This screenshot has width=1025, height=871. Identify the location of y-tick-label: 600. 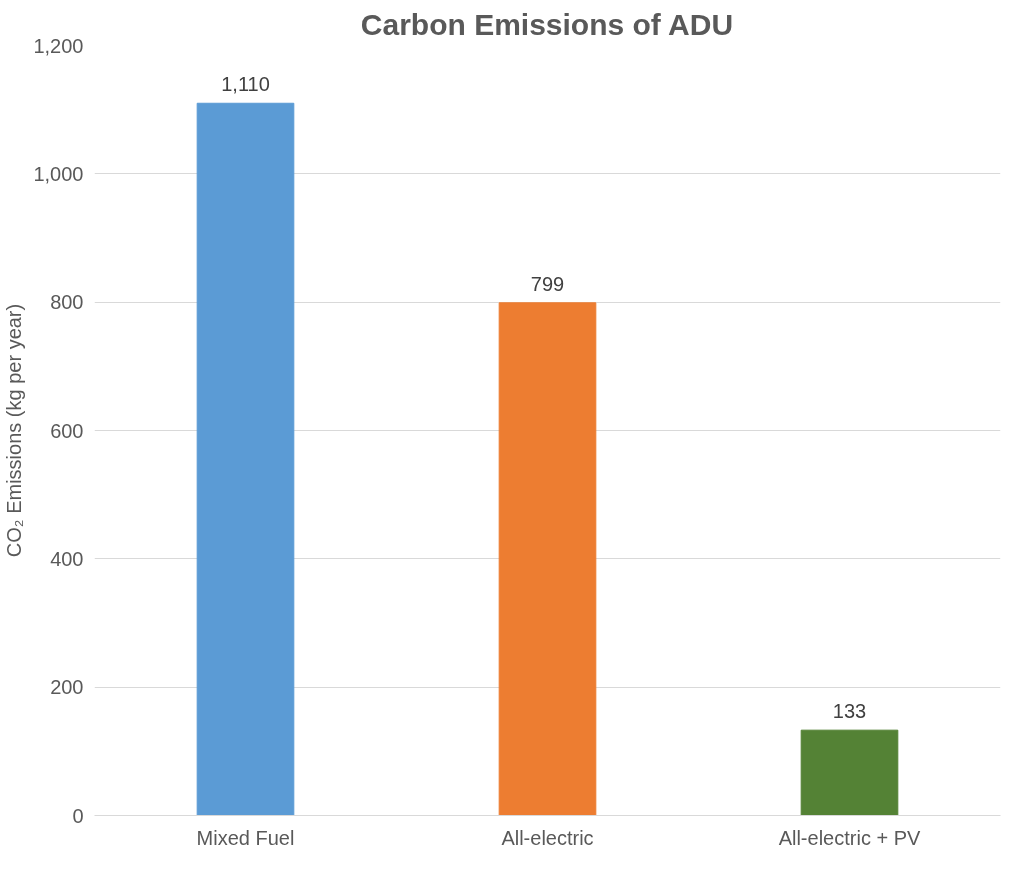
(67, 430).